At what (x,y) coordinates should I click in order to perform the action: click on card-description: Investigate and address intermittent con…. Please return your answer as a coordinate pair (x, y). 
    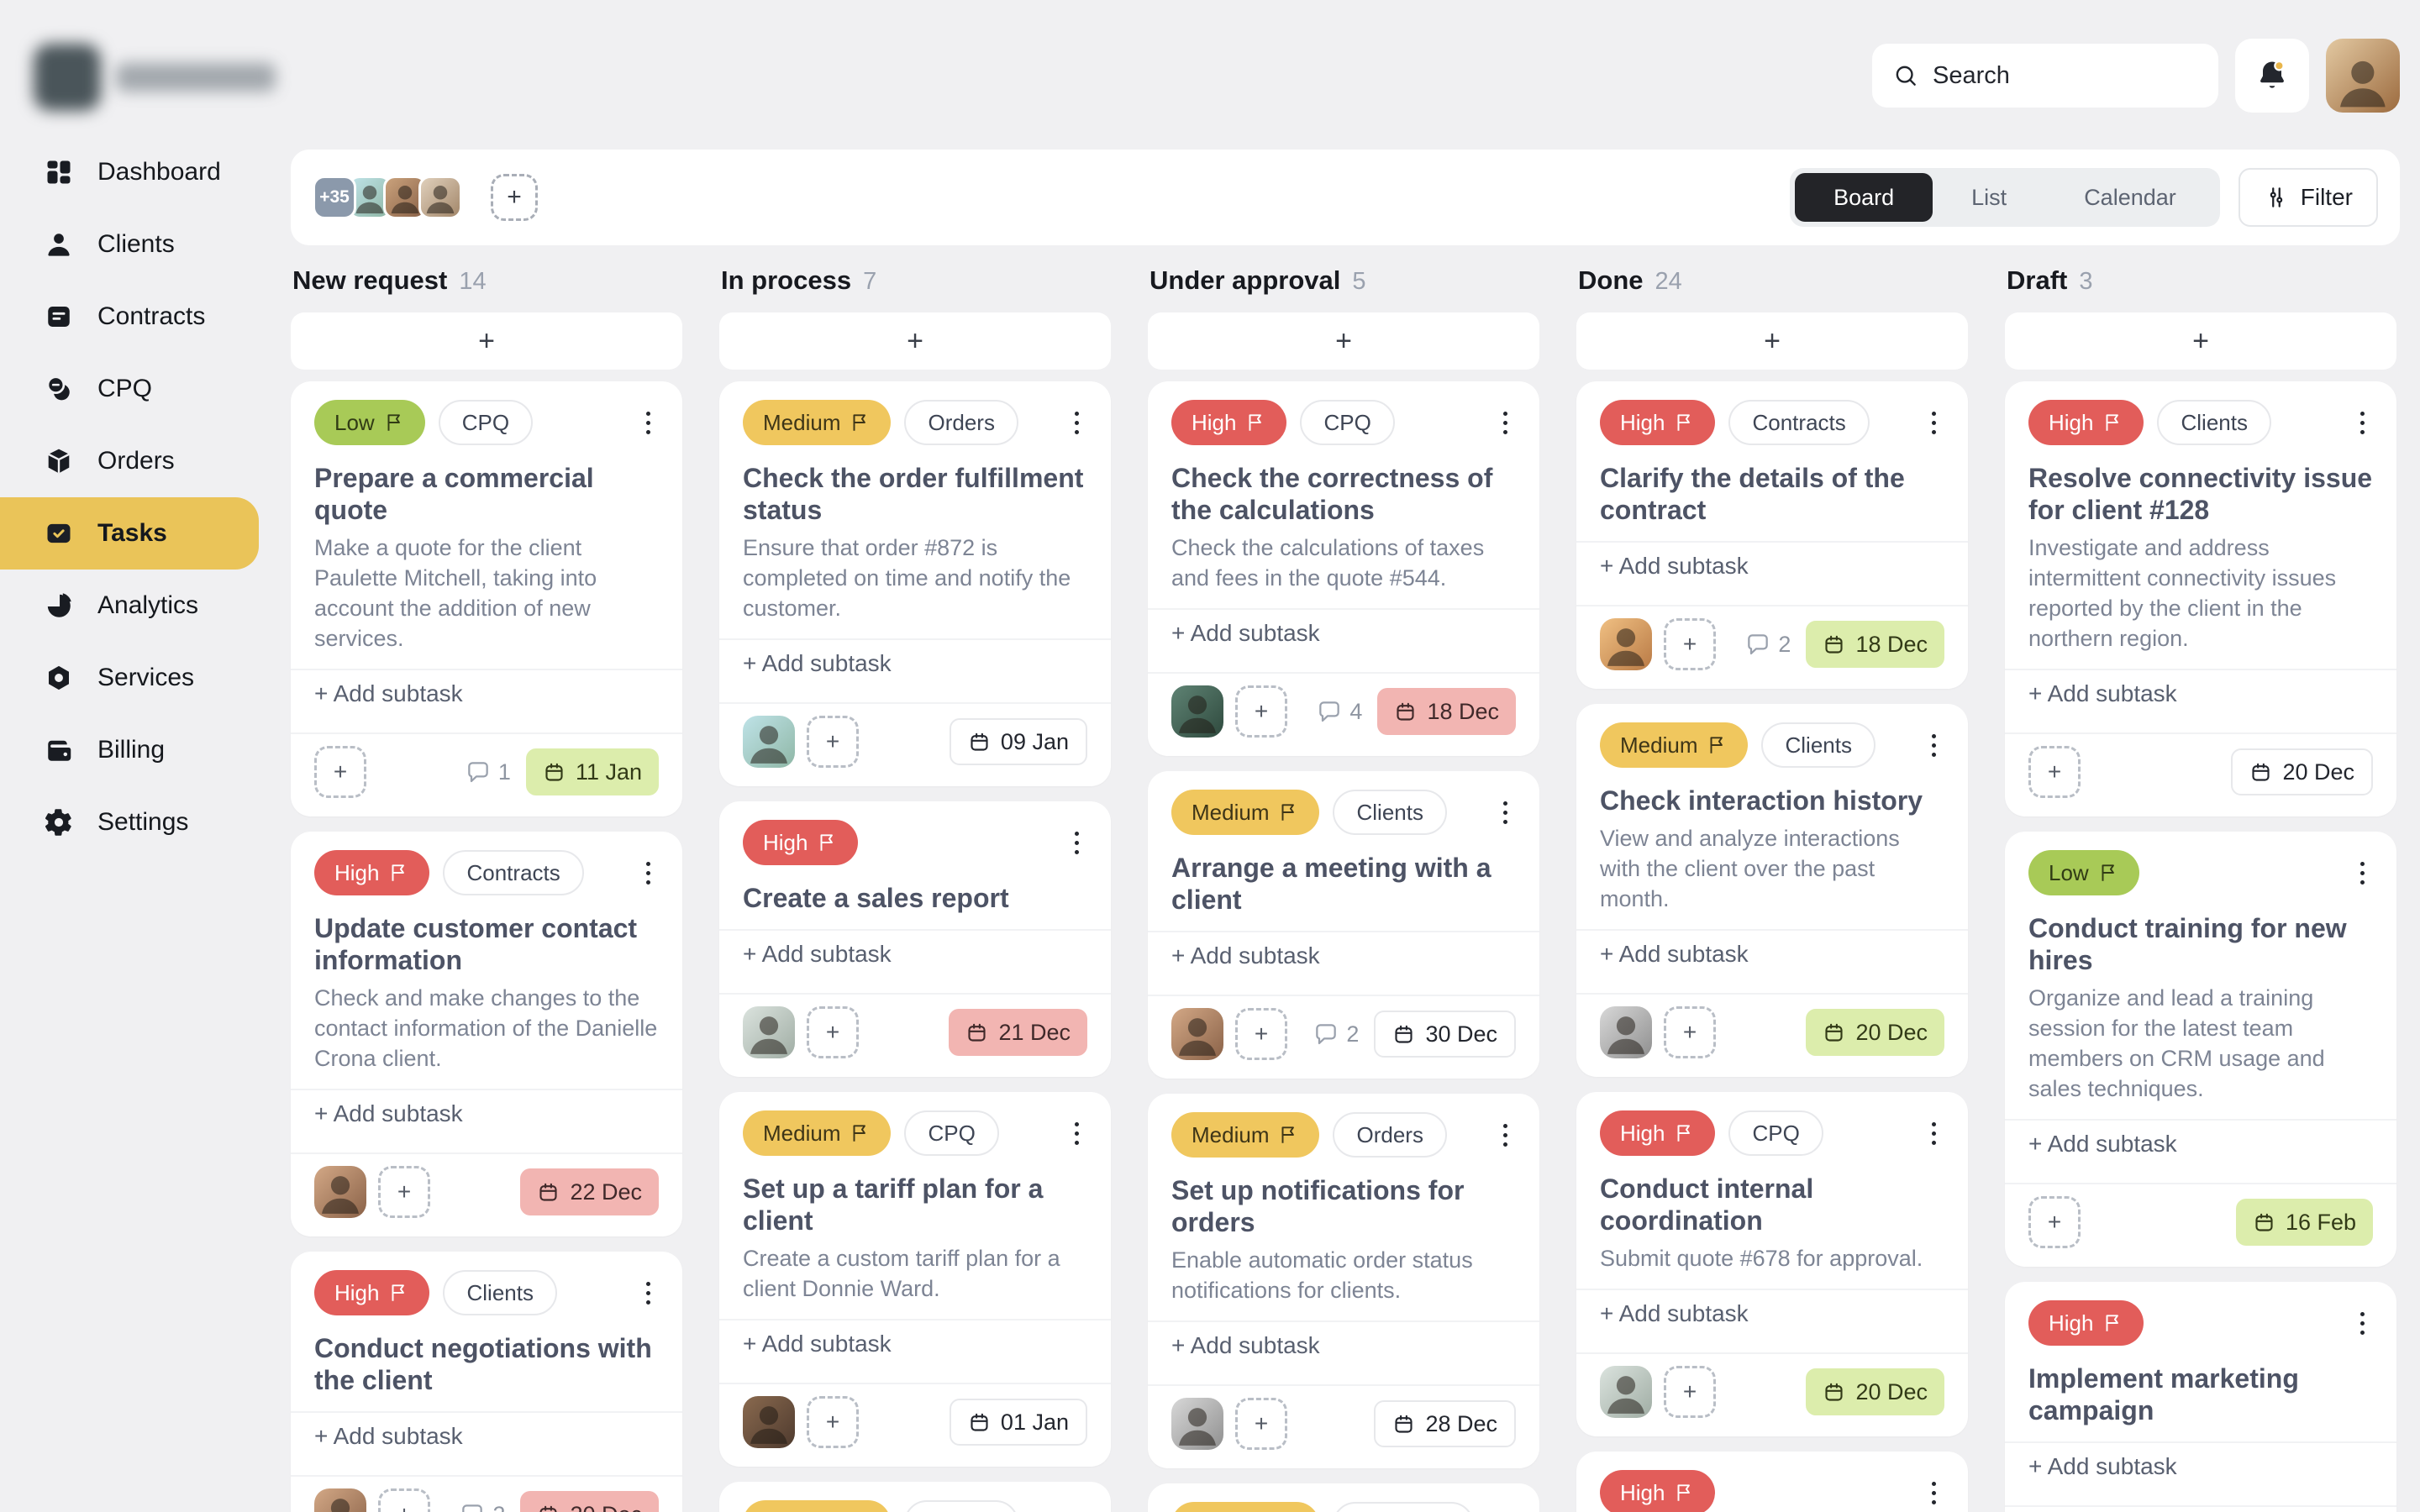
    Looking at the image, I should click on (2182, 593).